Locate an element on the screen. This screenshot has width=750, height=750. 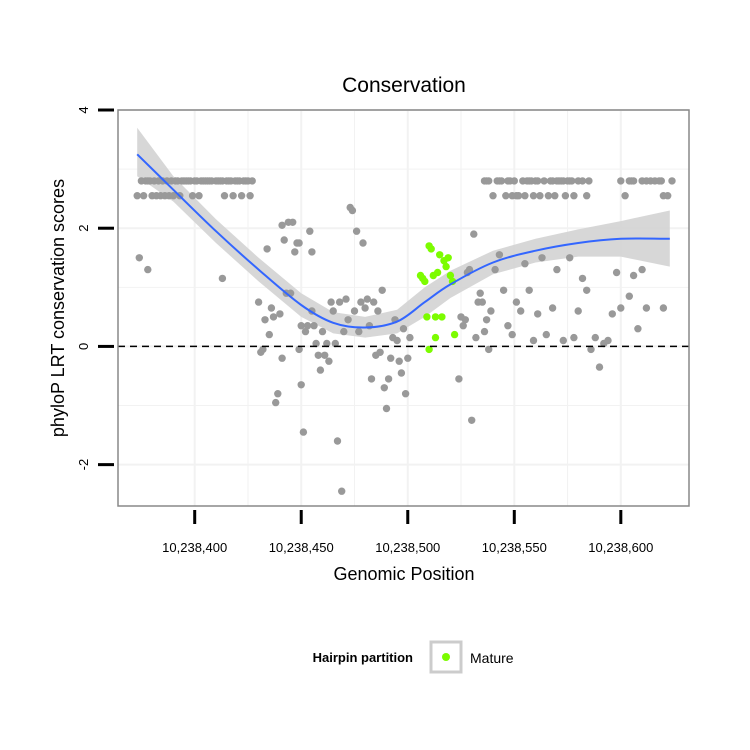
y-axis-title: phyloP LRT conservation scores is located at coordinates (58, 308).